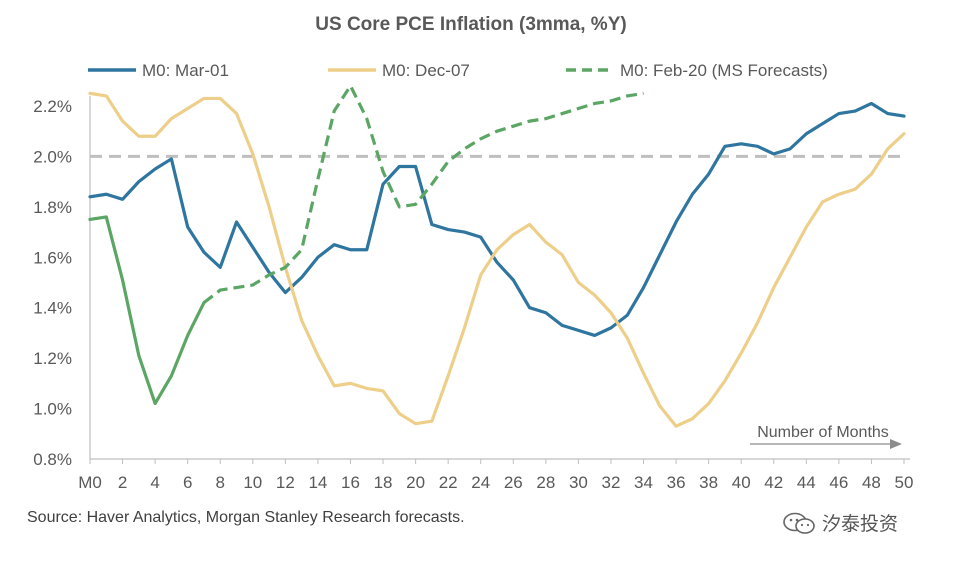  I want to click on legend-label-1: M0: Mar-01, so click(185, 70).